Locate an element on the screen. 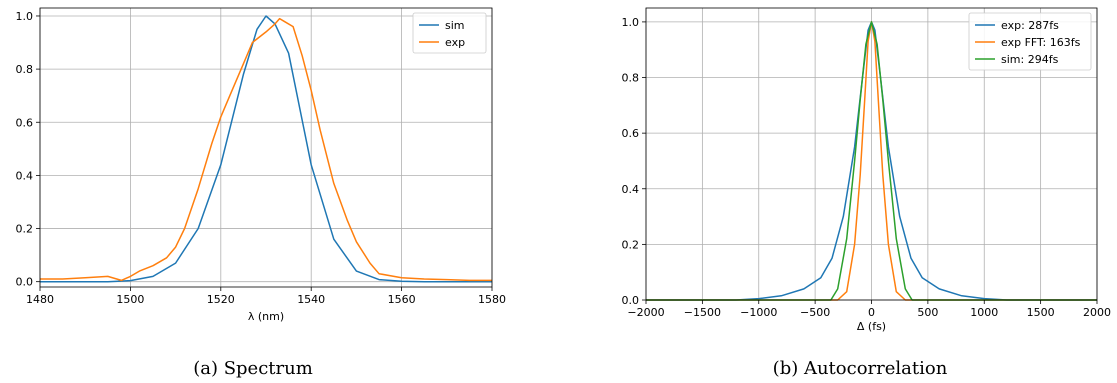  legend-entry-0: sim is located at coordinates (455, 25).